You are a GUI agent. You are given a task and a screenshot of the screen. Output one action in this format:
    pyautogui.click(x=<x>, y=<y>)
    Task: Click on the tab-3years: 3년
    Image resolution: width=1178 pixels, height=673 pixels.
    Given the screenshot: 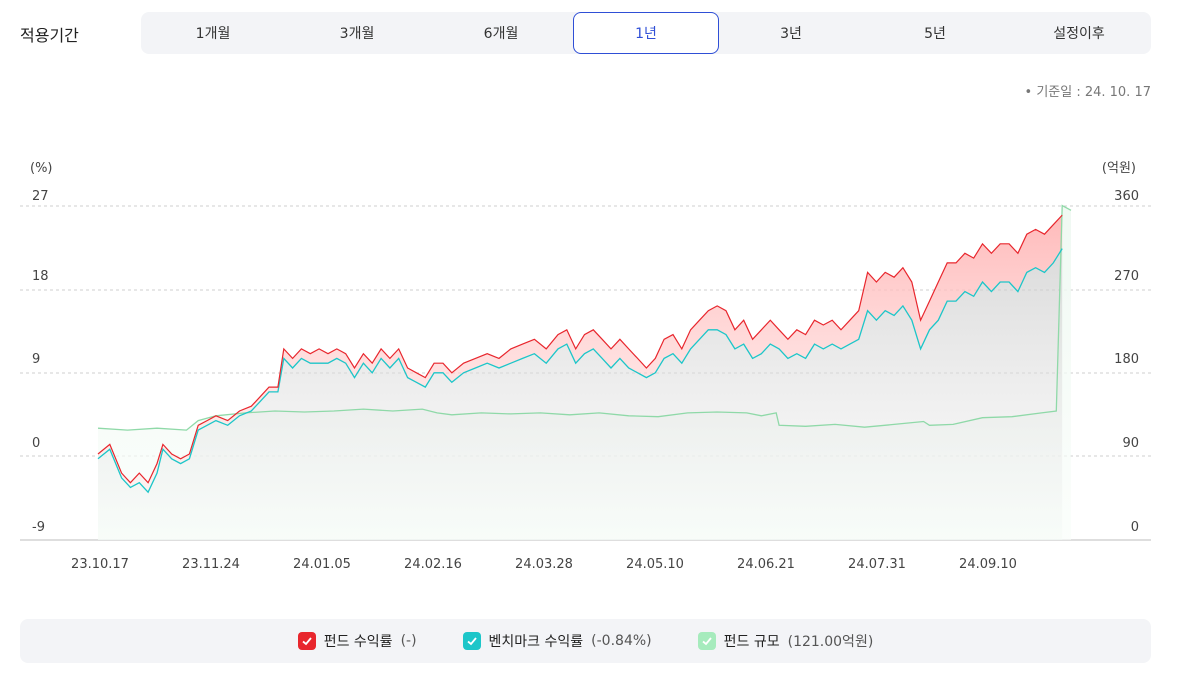 What is the action you would take?
    pyautogui.click(x=791, y=34)
    